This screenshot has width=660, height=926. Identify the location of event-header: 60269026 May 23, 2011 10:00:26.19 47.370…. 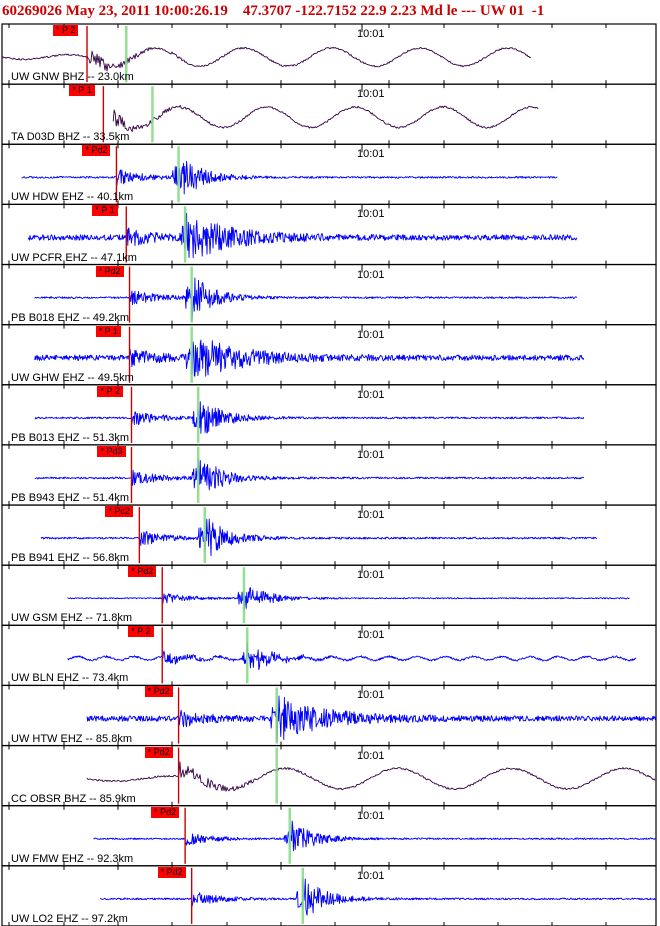
(330, 11).